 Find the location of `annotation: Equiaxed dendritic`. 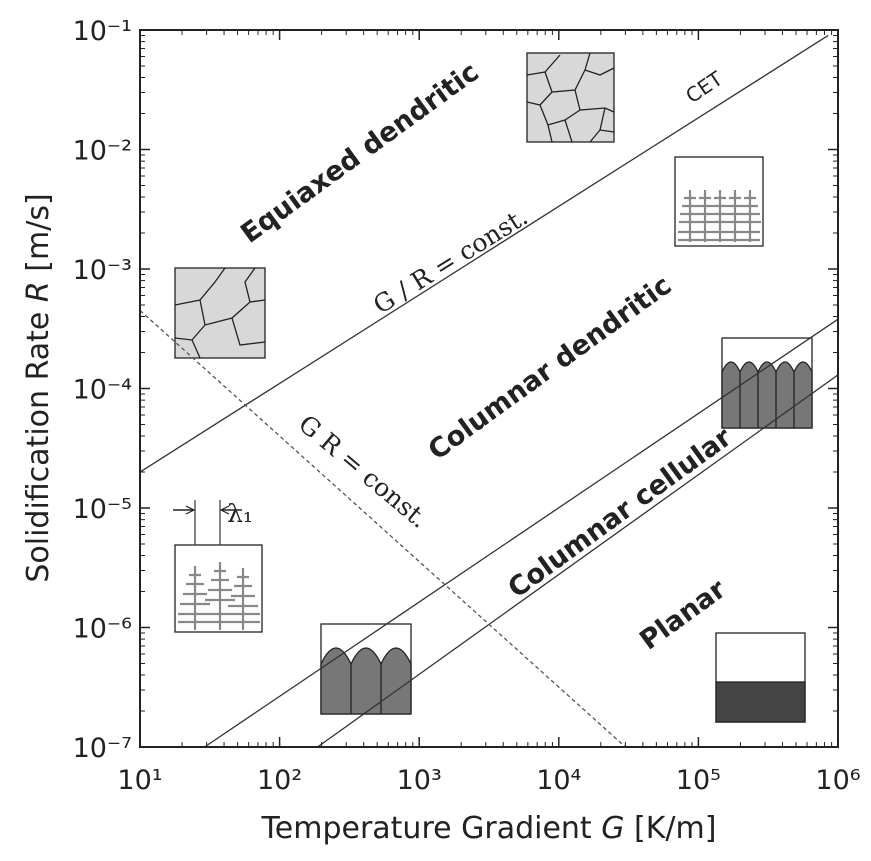

annotation: Equiaxed dendritic is located at coordinates (359, 153).